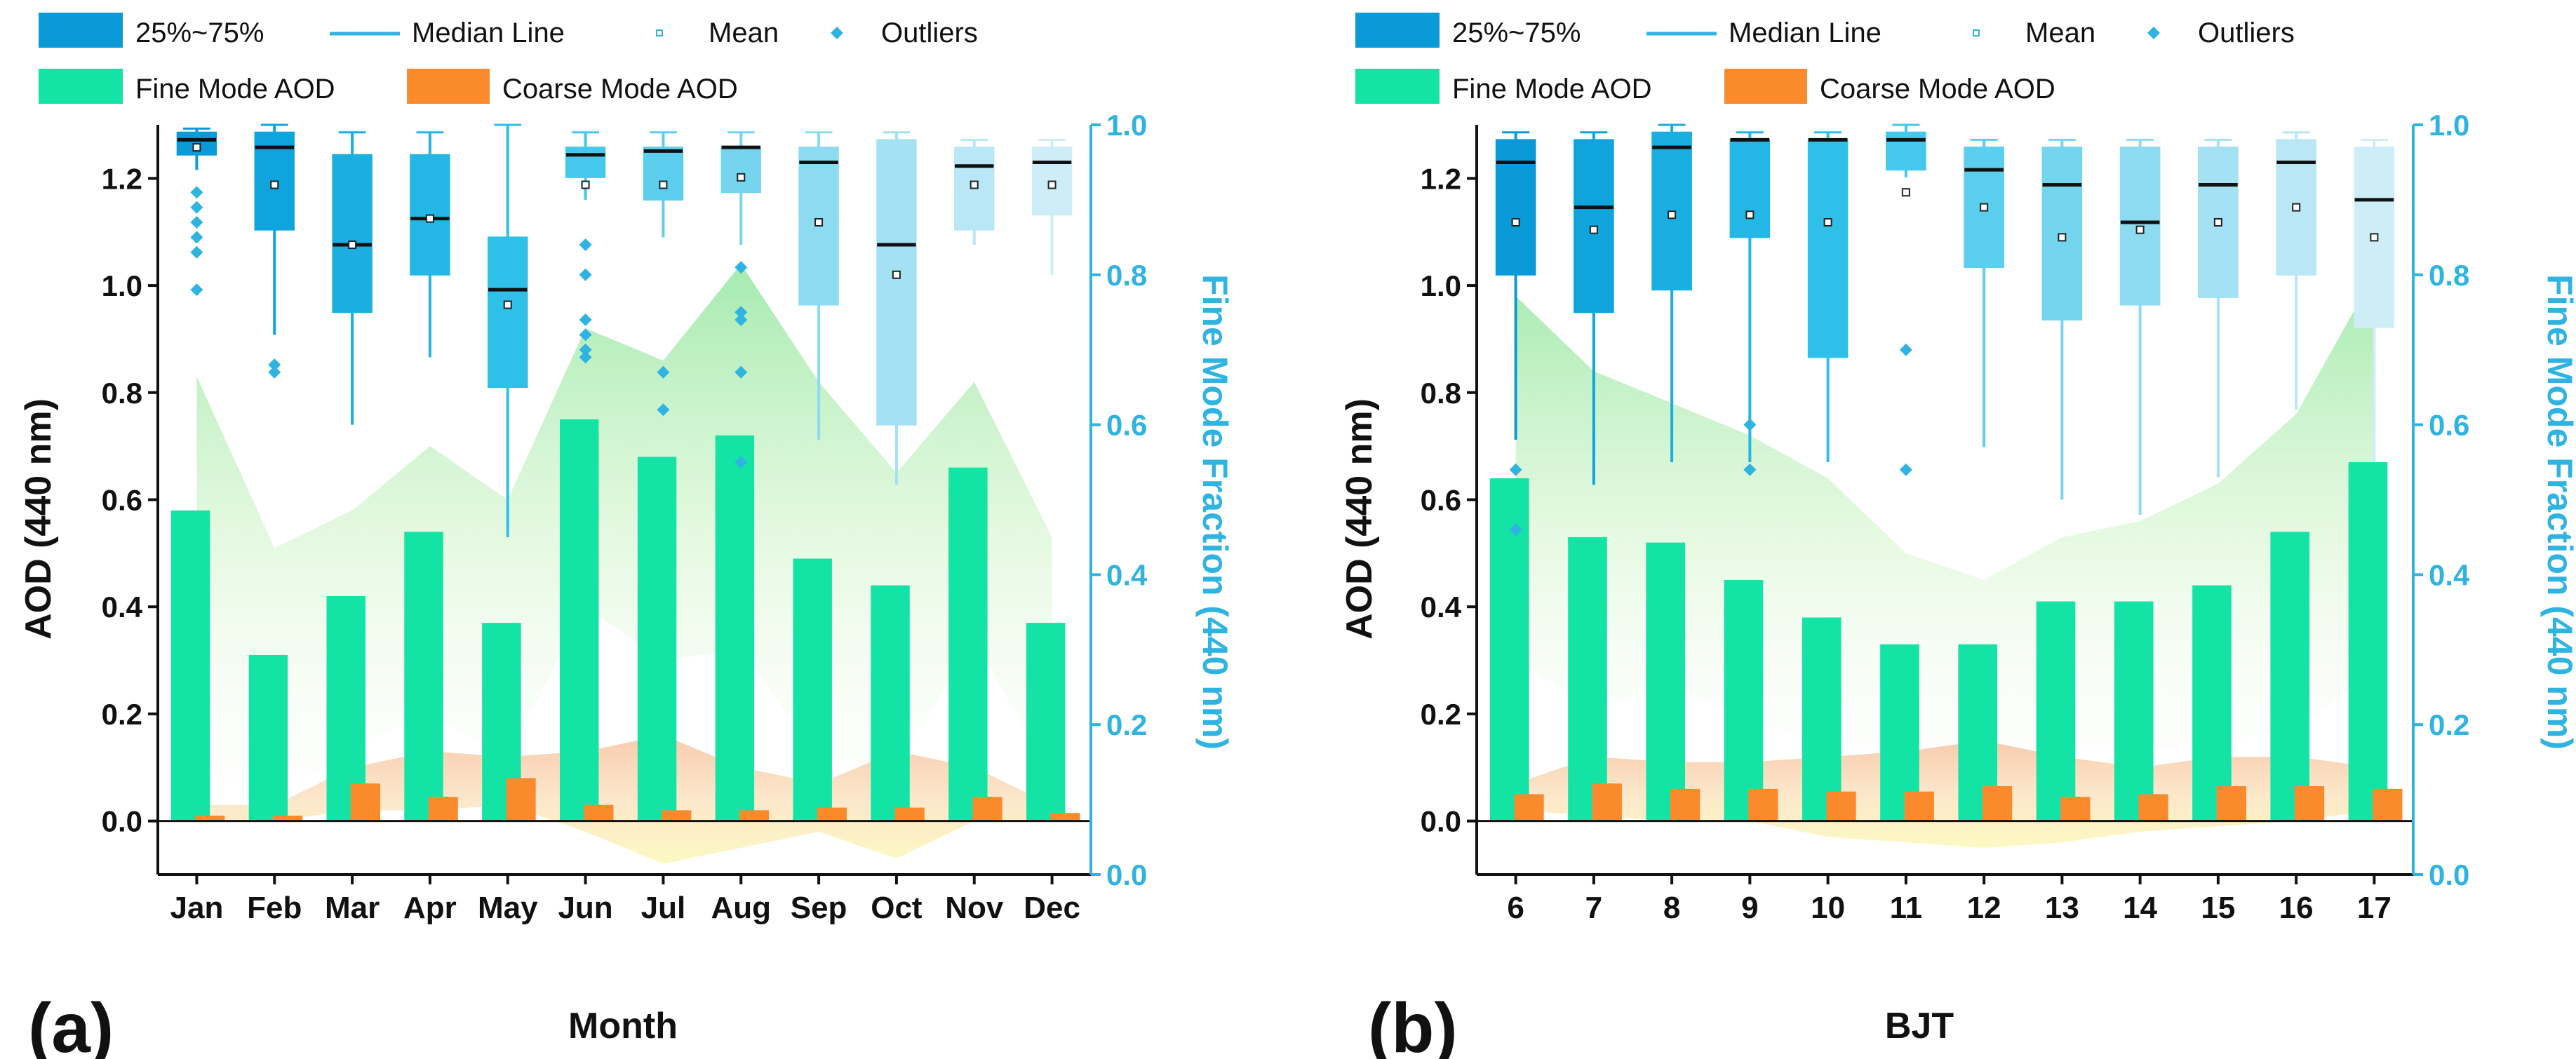 The height and width of the screenshot is (1059, 2576). What do you see at coordinates (2153, 33) in the screenshot?
I see `legend-outlier-swatch` at bounding box center [2153, 33].